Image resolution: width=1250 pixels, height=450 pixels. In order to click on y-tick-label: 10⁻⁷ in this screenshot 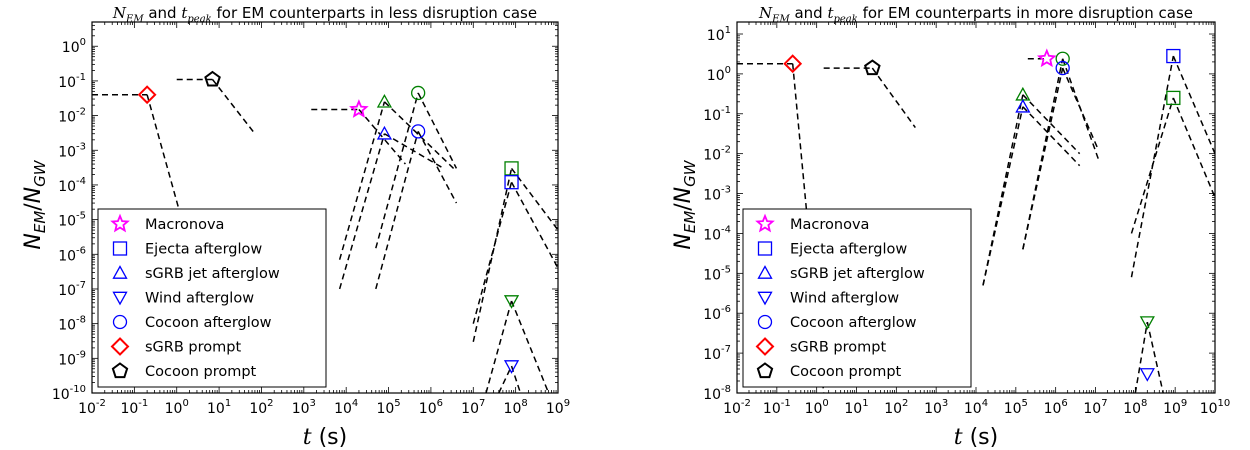, I will do `click(72, 289)`.